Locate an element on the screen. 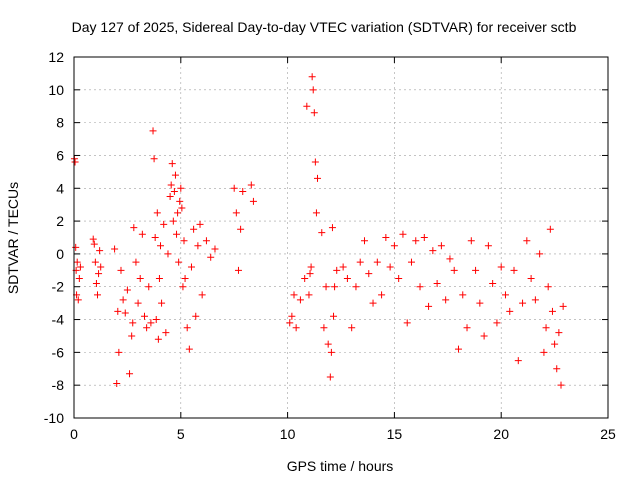  x-axis-label: GPS time / hours is located at coordinates (340, 466).